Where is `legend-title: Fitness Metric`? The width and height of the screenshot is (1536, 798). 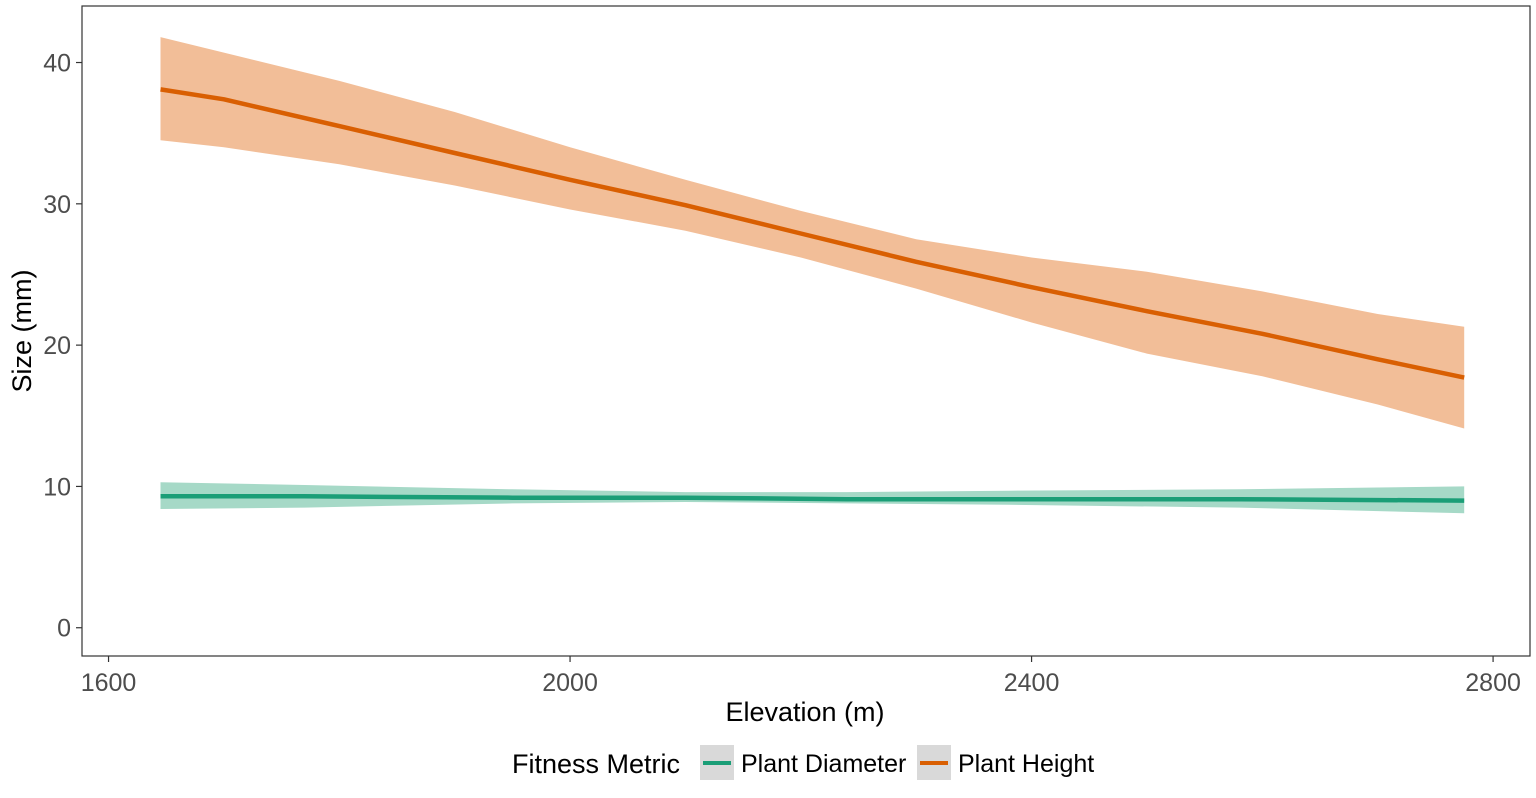
legend-title: Fitness Metric is located at coordinates (596, 764).